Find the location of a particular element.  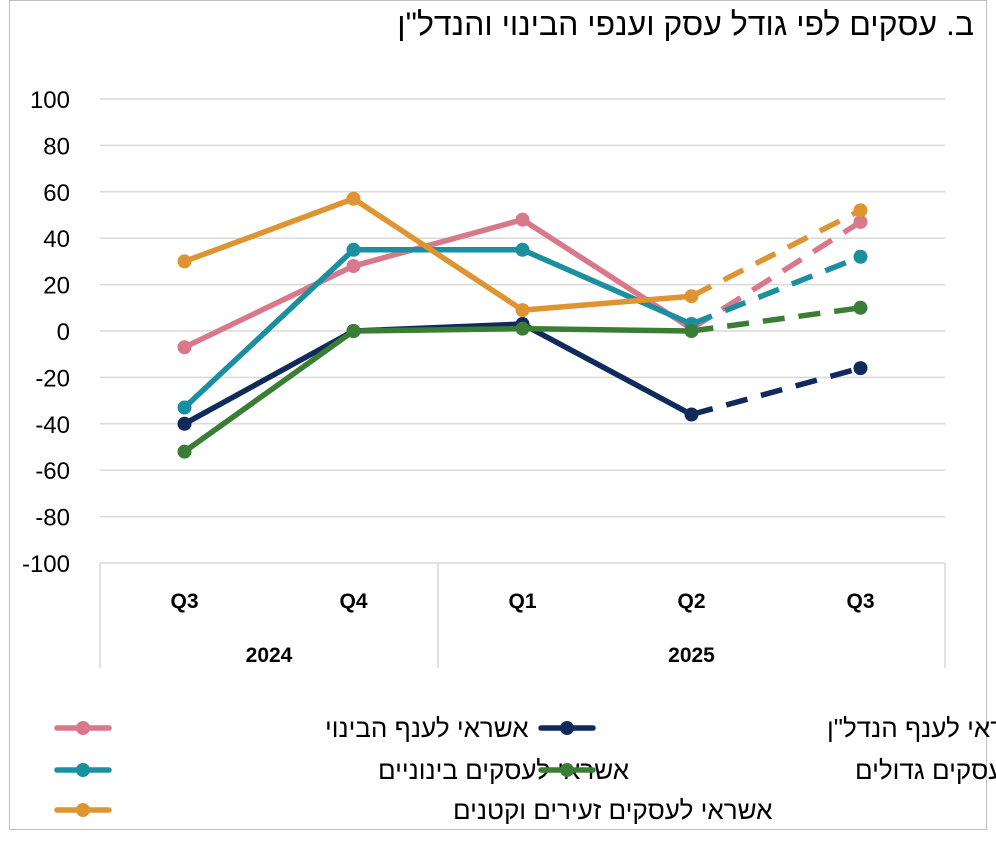

legend-label: אשראי לעסקים גדולים is located at coordinates (925, 770).